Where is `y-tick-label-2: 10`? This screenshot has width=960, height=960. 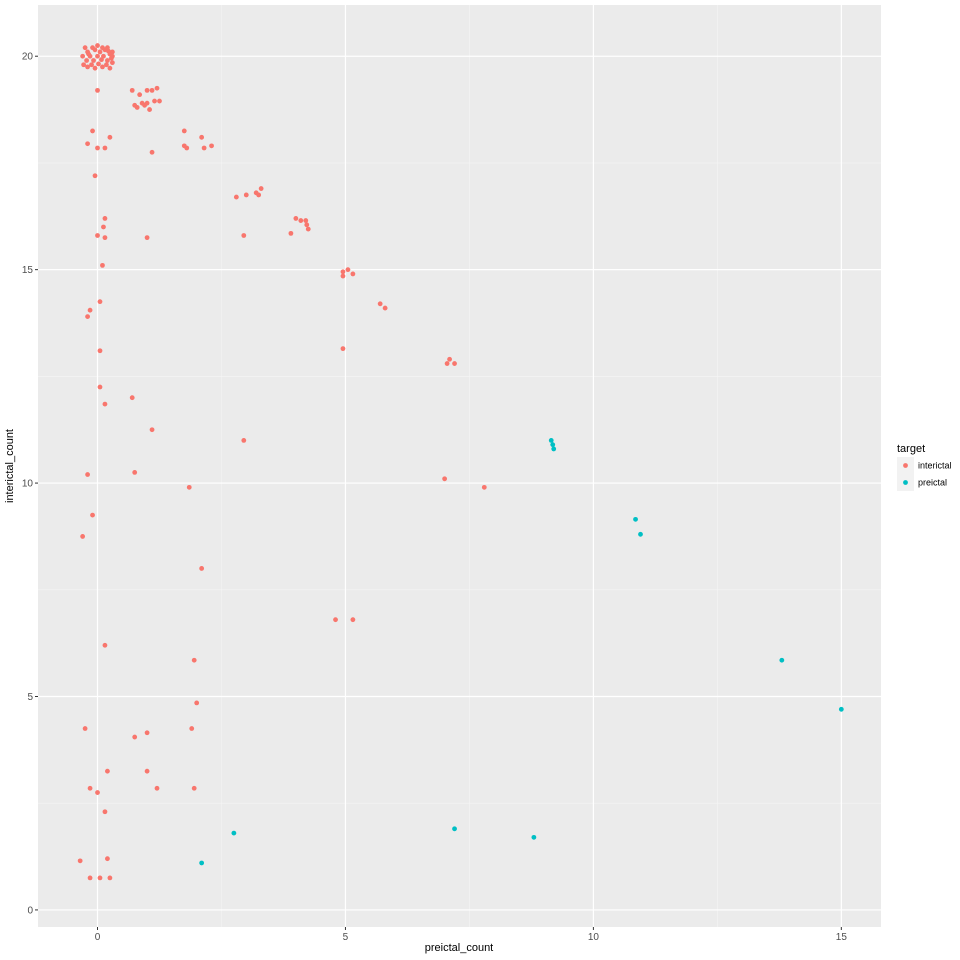 y-tick-label-2: 10 is located at coordinates (28, 484).